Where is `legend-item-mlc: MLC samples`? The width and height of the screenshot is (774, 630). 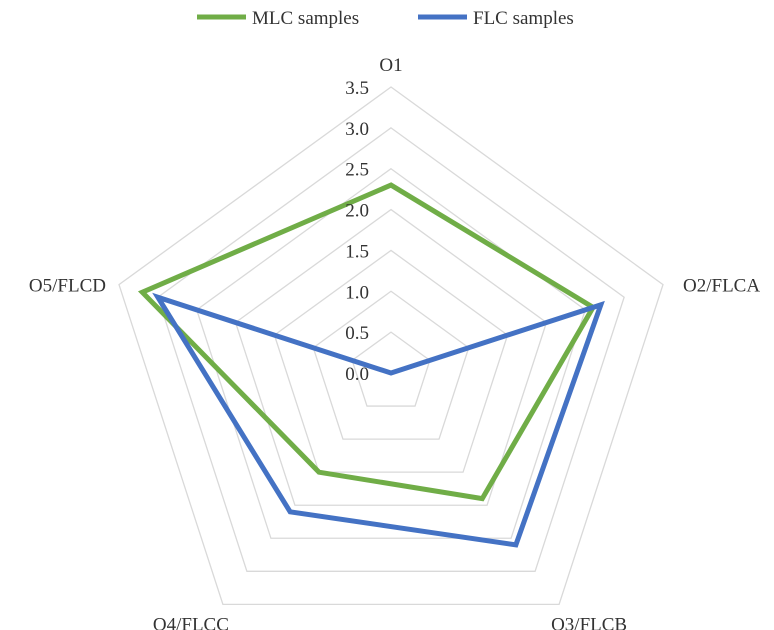 legend-item-mlc: MLC samples is located at coordinates (278, 18).